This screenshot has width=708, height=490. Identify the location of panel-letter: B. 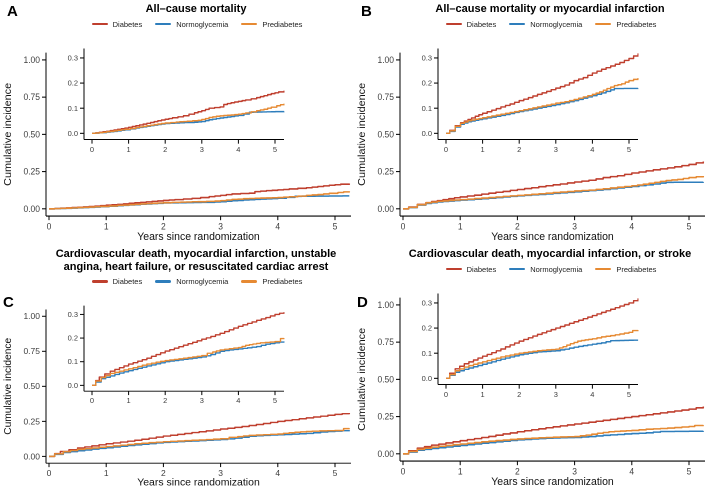
(366, 11).